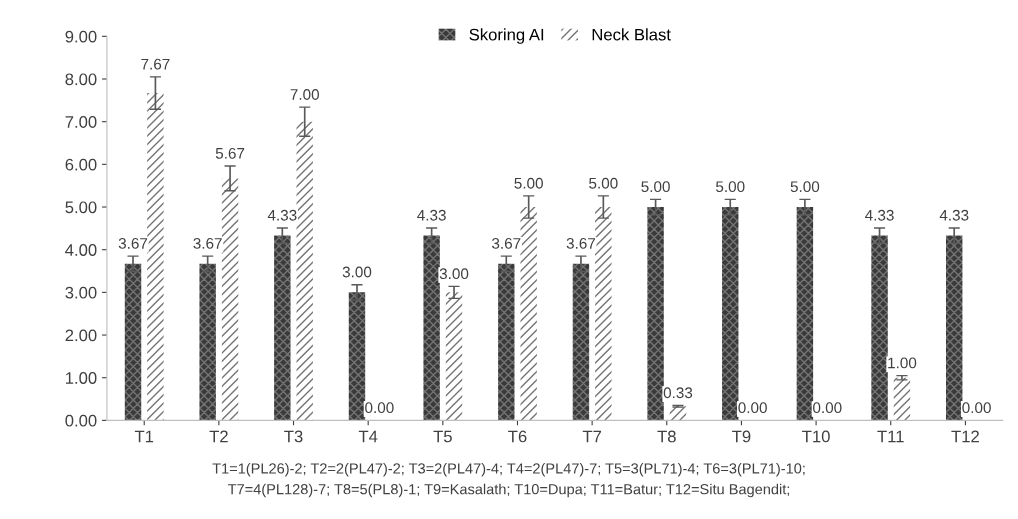 The width and height of the screenshot is (1018, 519). Describe the element at coordinates (506, 36) in the screenshot. I see `legend-label: Skoring AI` at that location.